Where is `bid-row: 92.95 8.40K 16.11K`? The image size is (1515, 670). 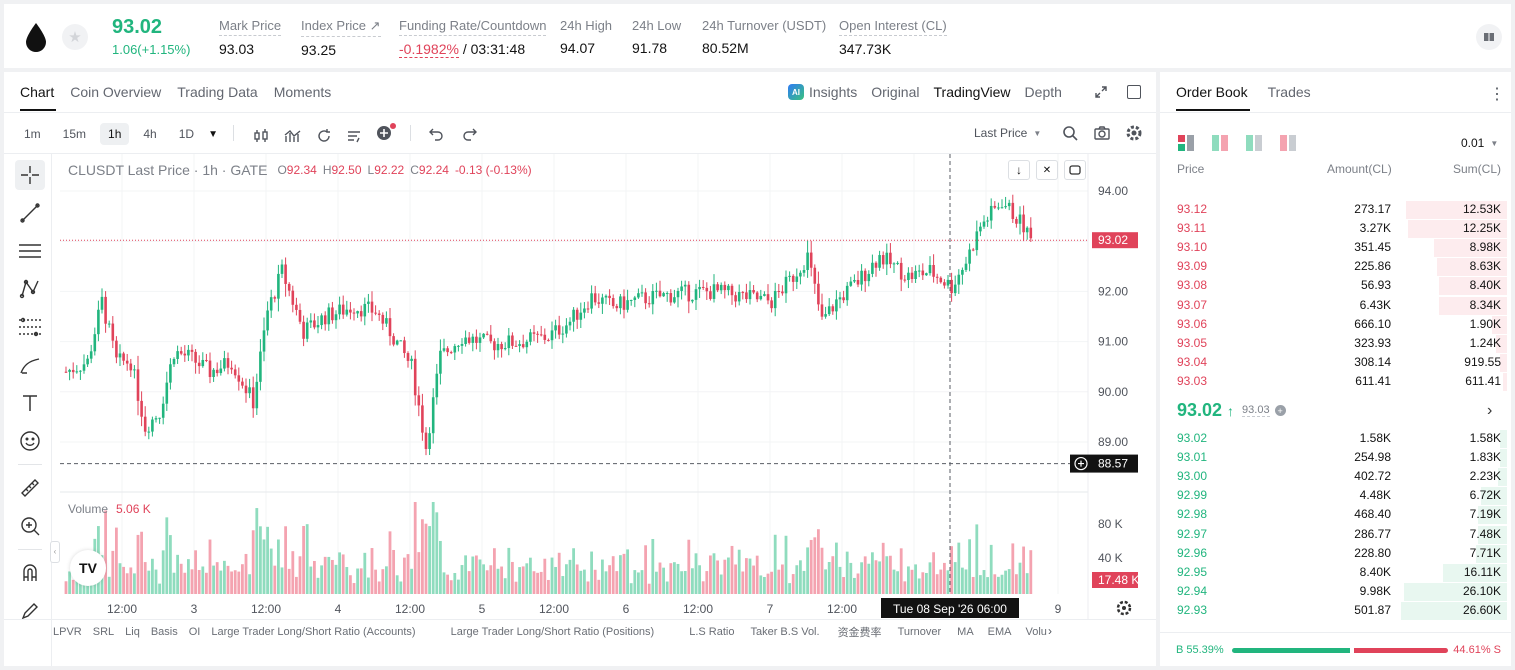
bid-row: 92.95 8.40K 16.11K is located at coordinates (1335, 572).